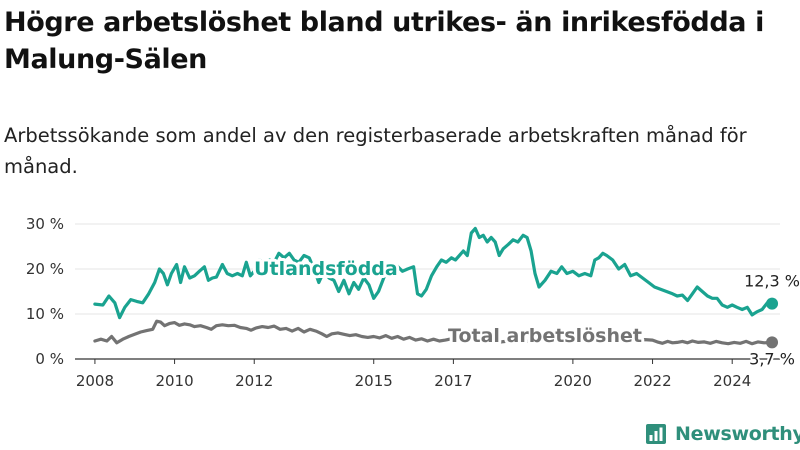 The height and width of the screenshot is (450, 800). What do you see at coordinates (732, 381) in the screenshot?
I see `x-tick-label: 2024` at bounding box center [732, 381].